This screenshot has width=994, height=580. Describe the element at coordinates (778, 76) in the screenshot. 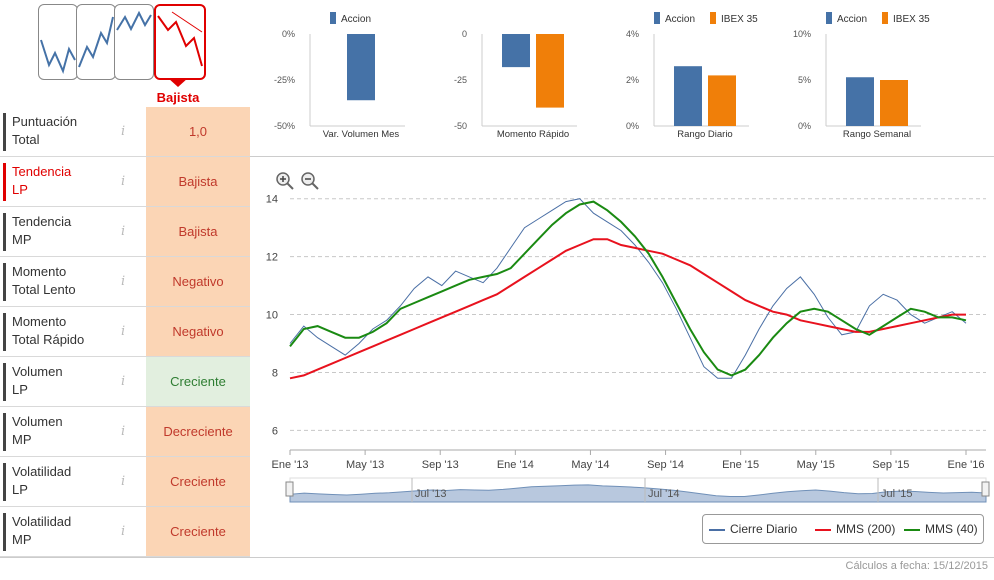

I see `mini-chart: Accion IBEX 35 4% 2% 0% Rango Diario` at that location.